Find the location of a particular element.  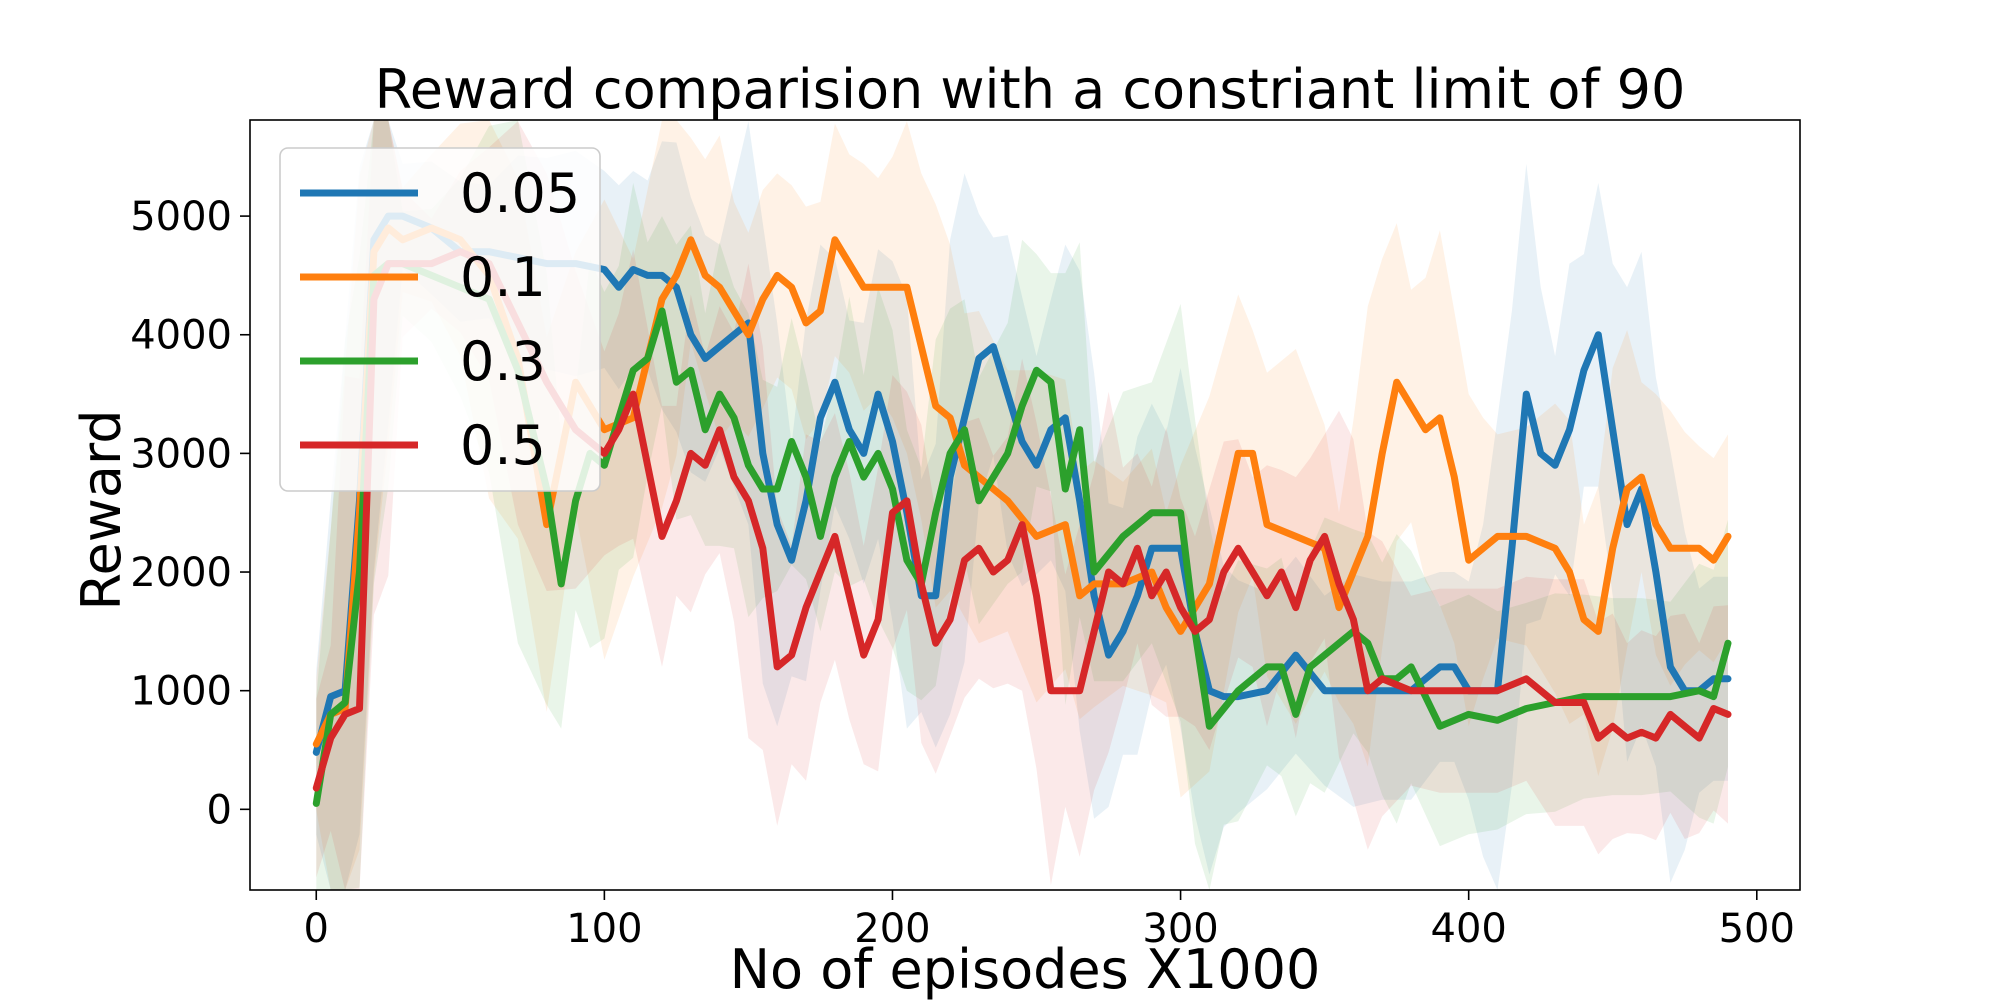

x-tick-label: 400 is located at coordinates (1469, 929).